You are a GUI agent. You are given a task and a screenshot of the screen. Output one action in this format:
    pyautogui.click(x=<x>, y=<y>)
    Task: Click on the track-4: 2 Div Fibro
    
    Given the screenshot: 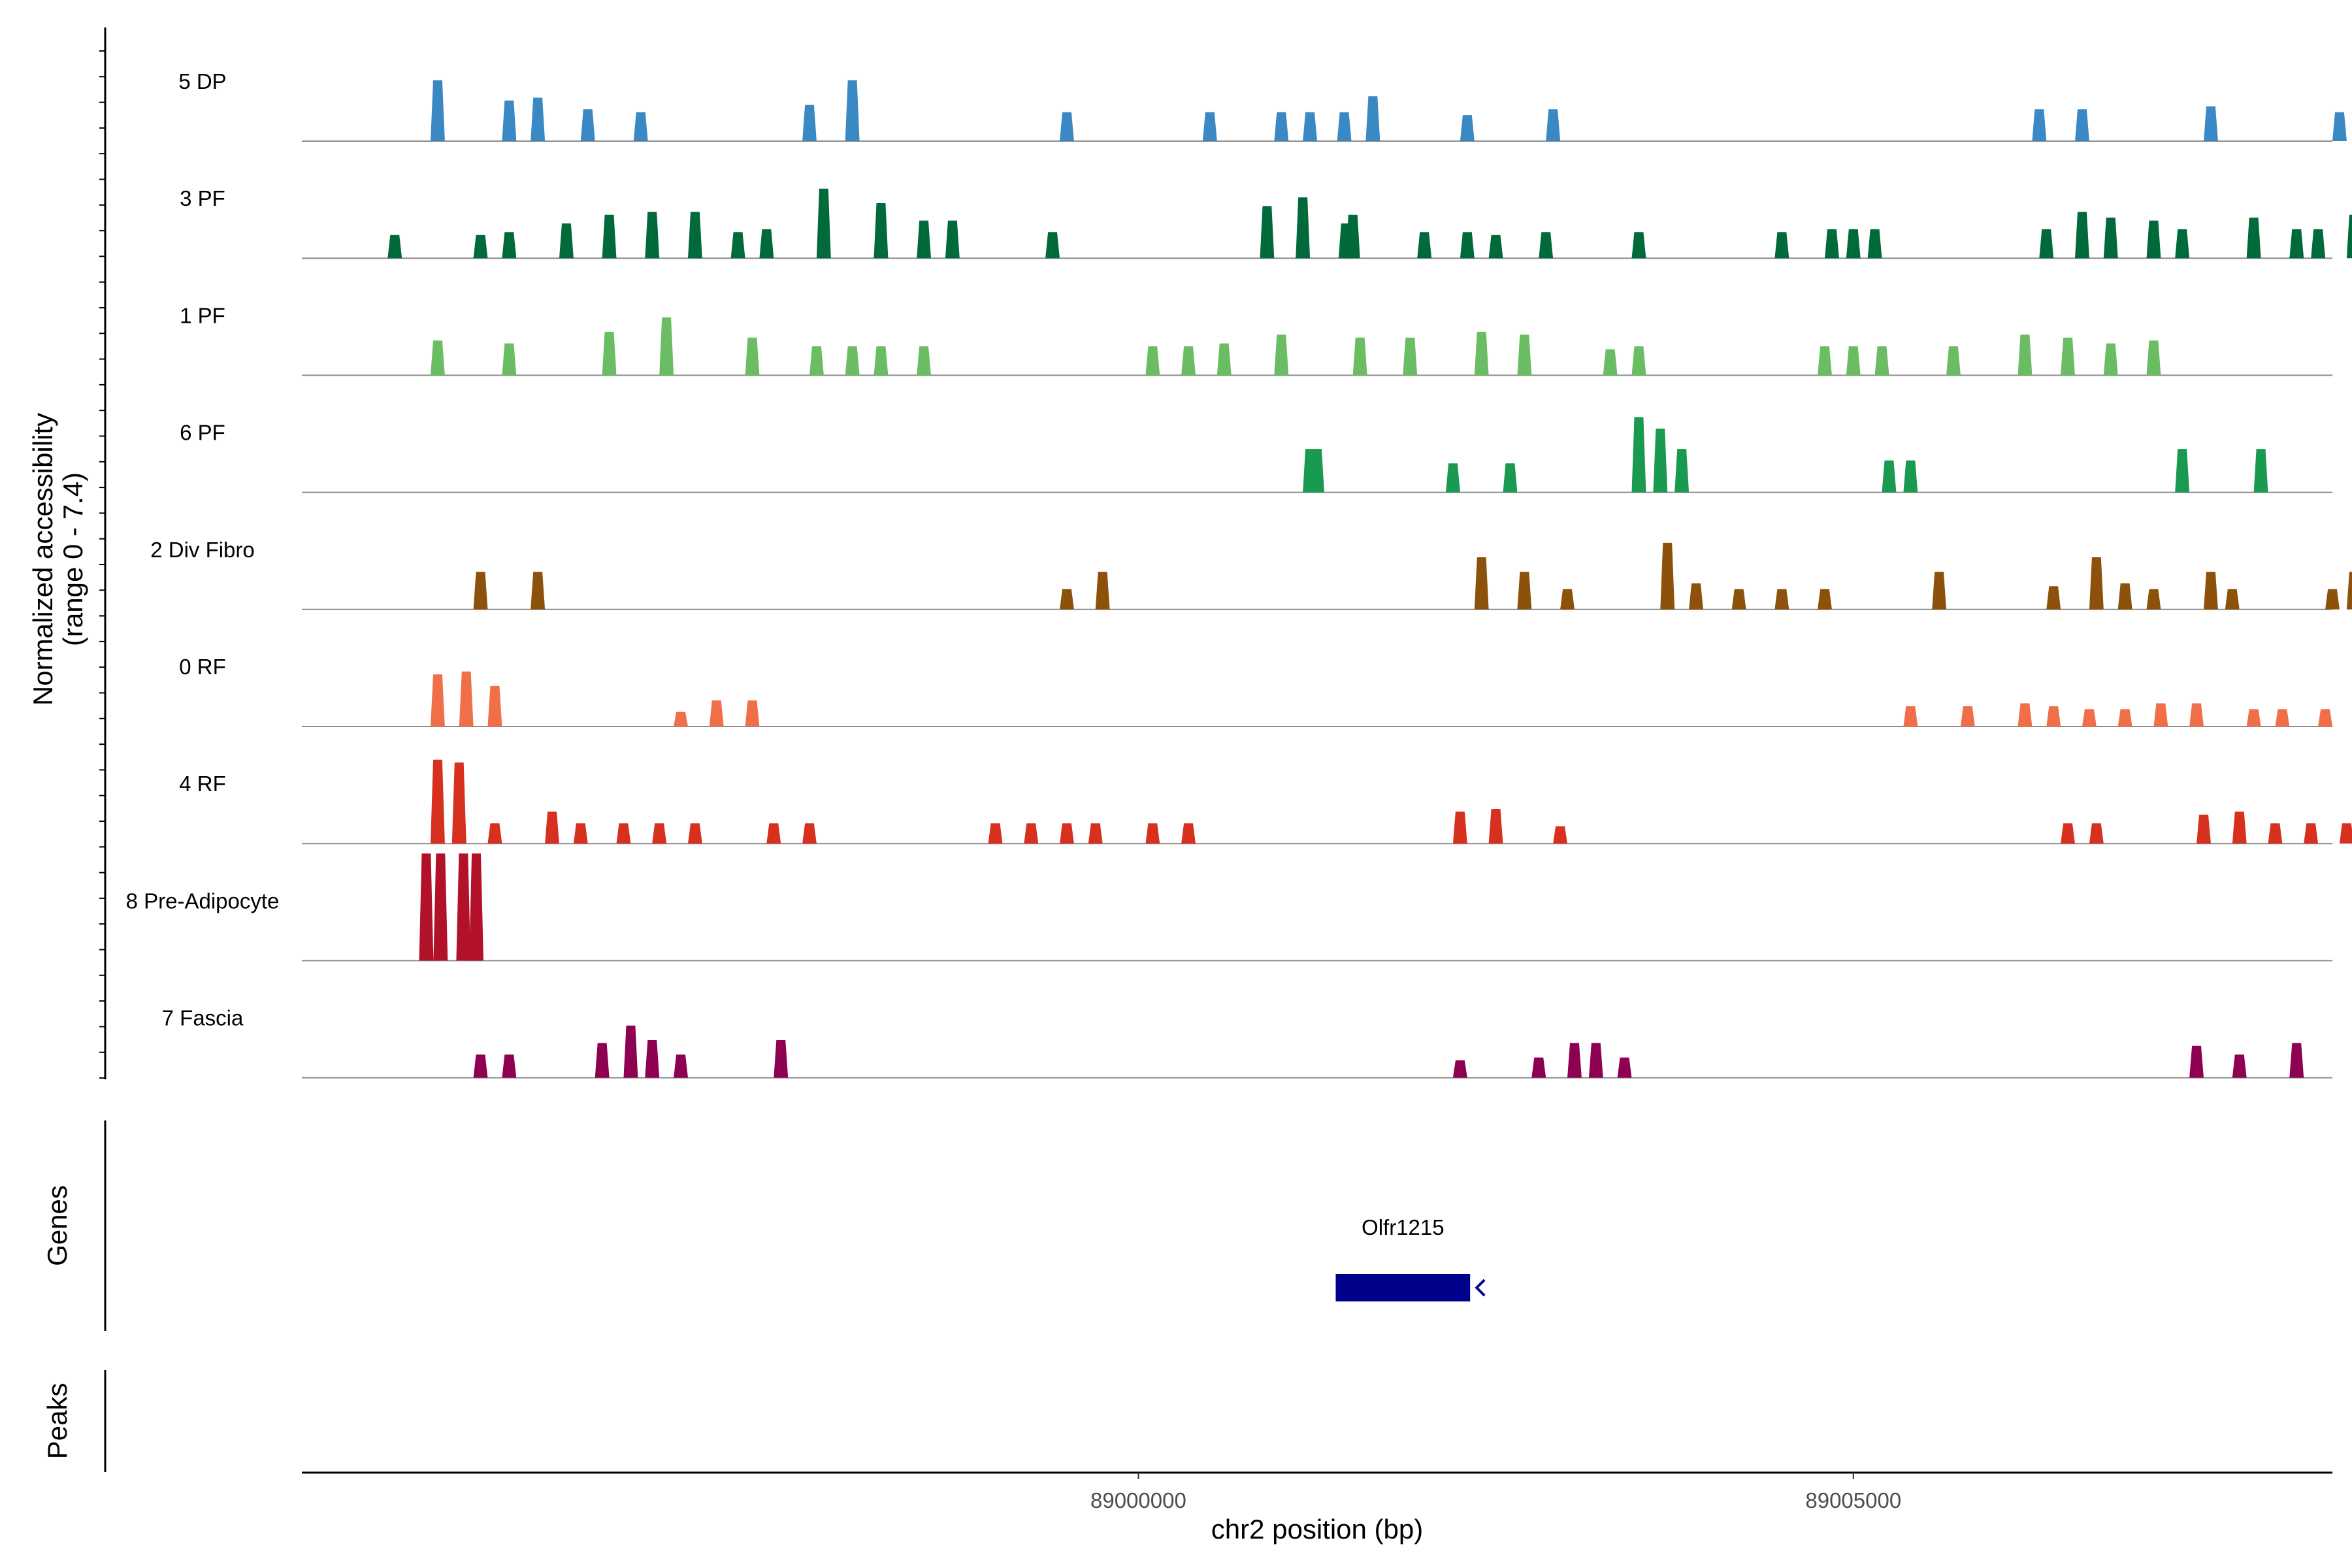 What is the action you would take?
    pyautogui.click(x=1251, y=574)
    